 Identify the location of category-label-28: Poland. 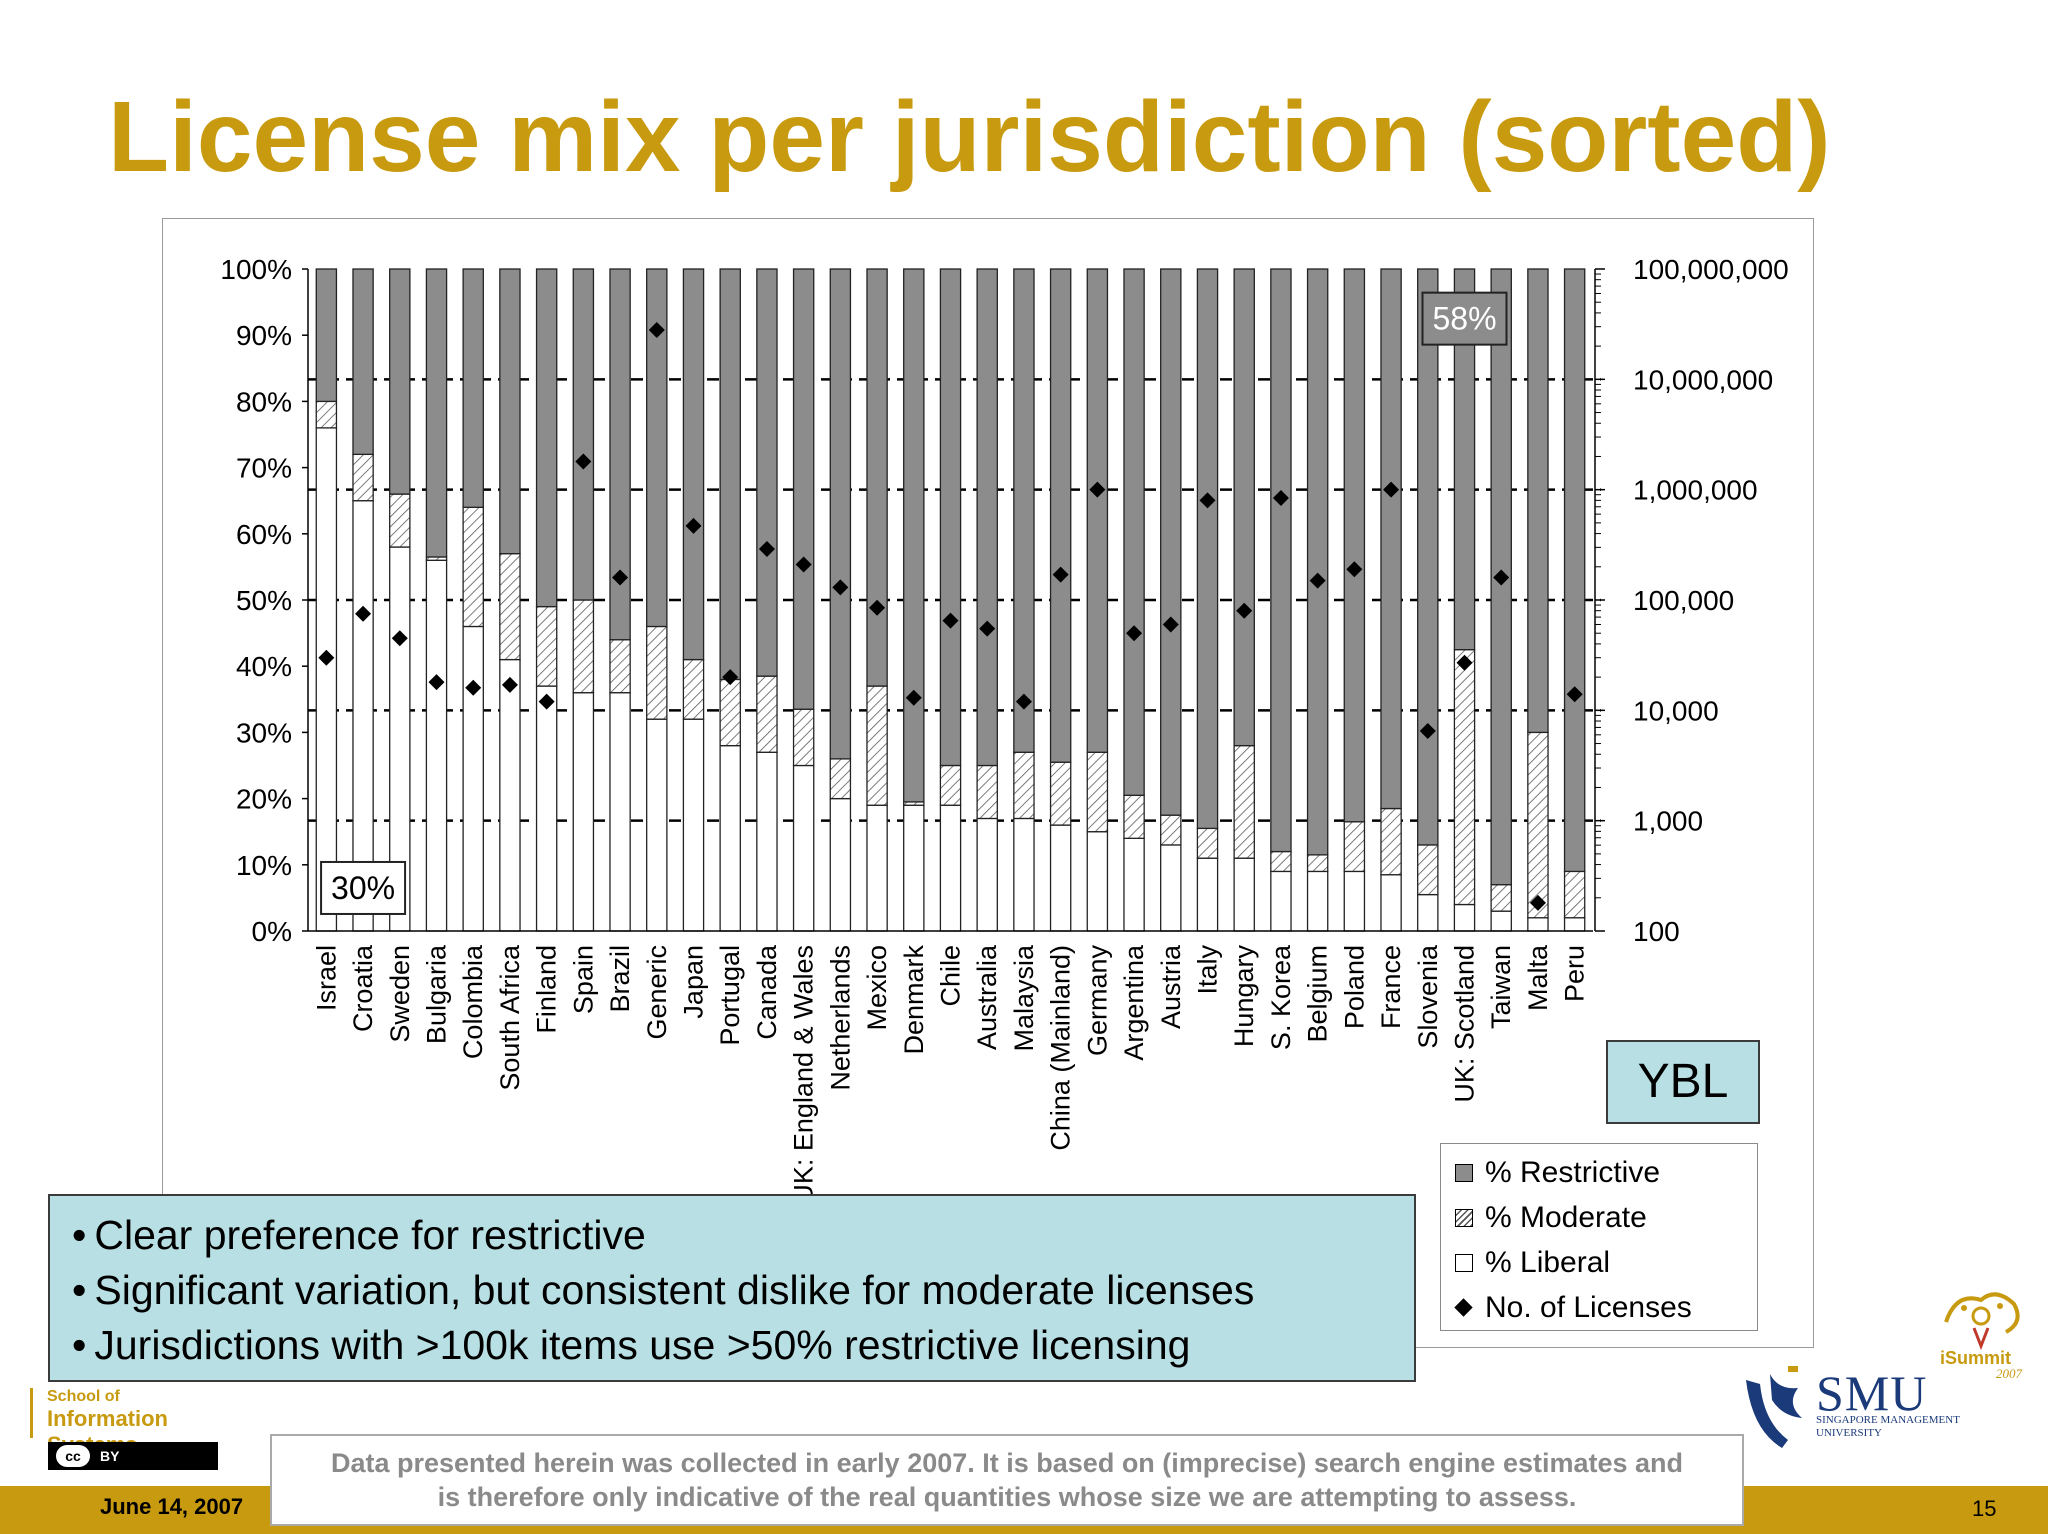
(1354, 987).